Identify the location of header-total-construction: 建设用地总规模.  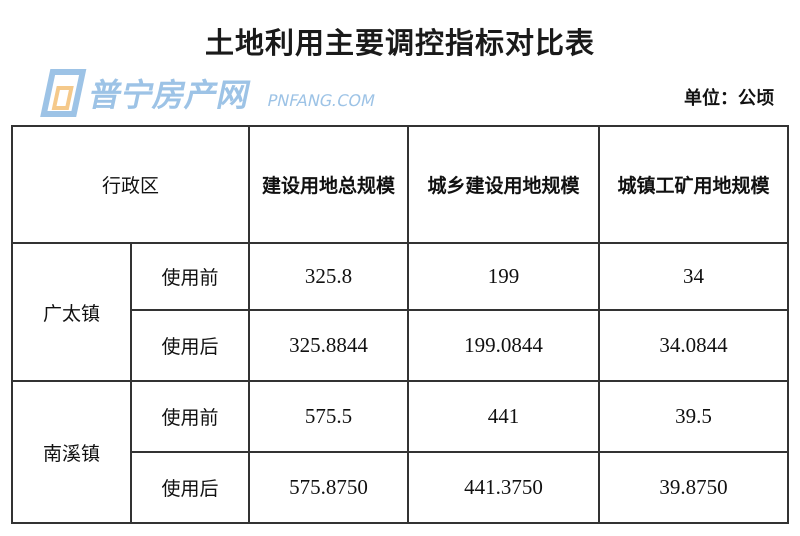
(328, 184).